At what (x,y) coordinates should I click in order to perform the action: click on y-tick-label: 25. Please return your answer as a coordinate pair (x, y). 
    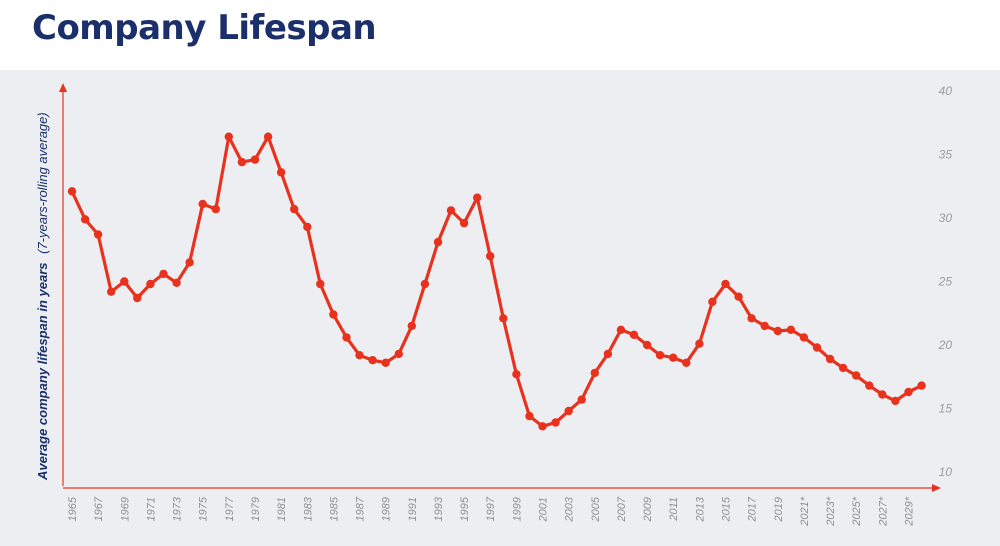
    Looking at the image, I should click on (945, 282).